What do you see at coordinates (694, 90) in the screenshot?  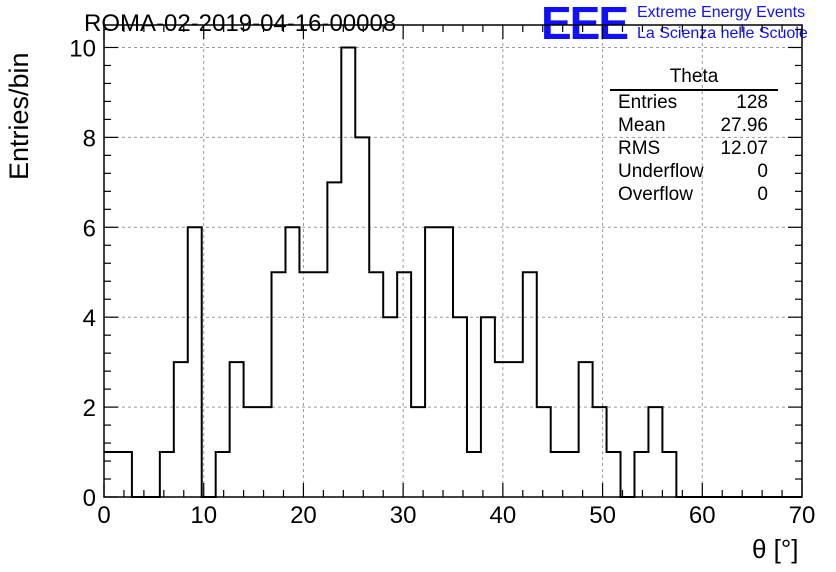 I see `stats-divider` at bounding box center [694, 90].